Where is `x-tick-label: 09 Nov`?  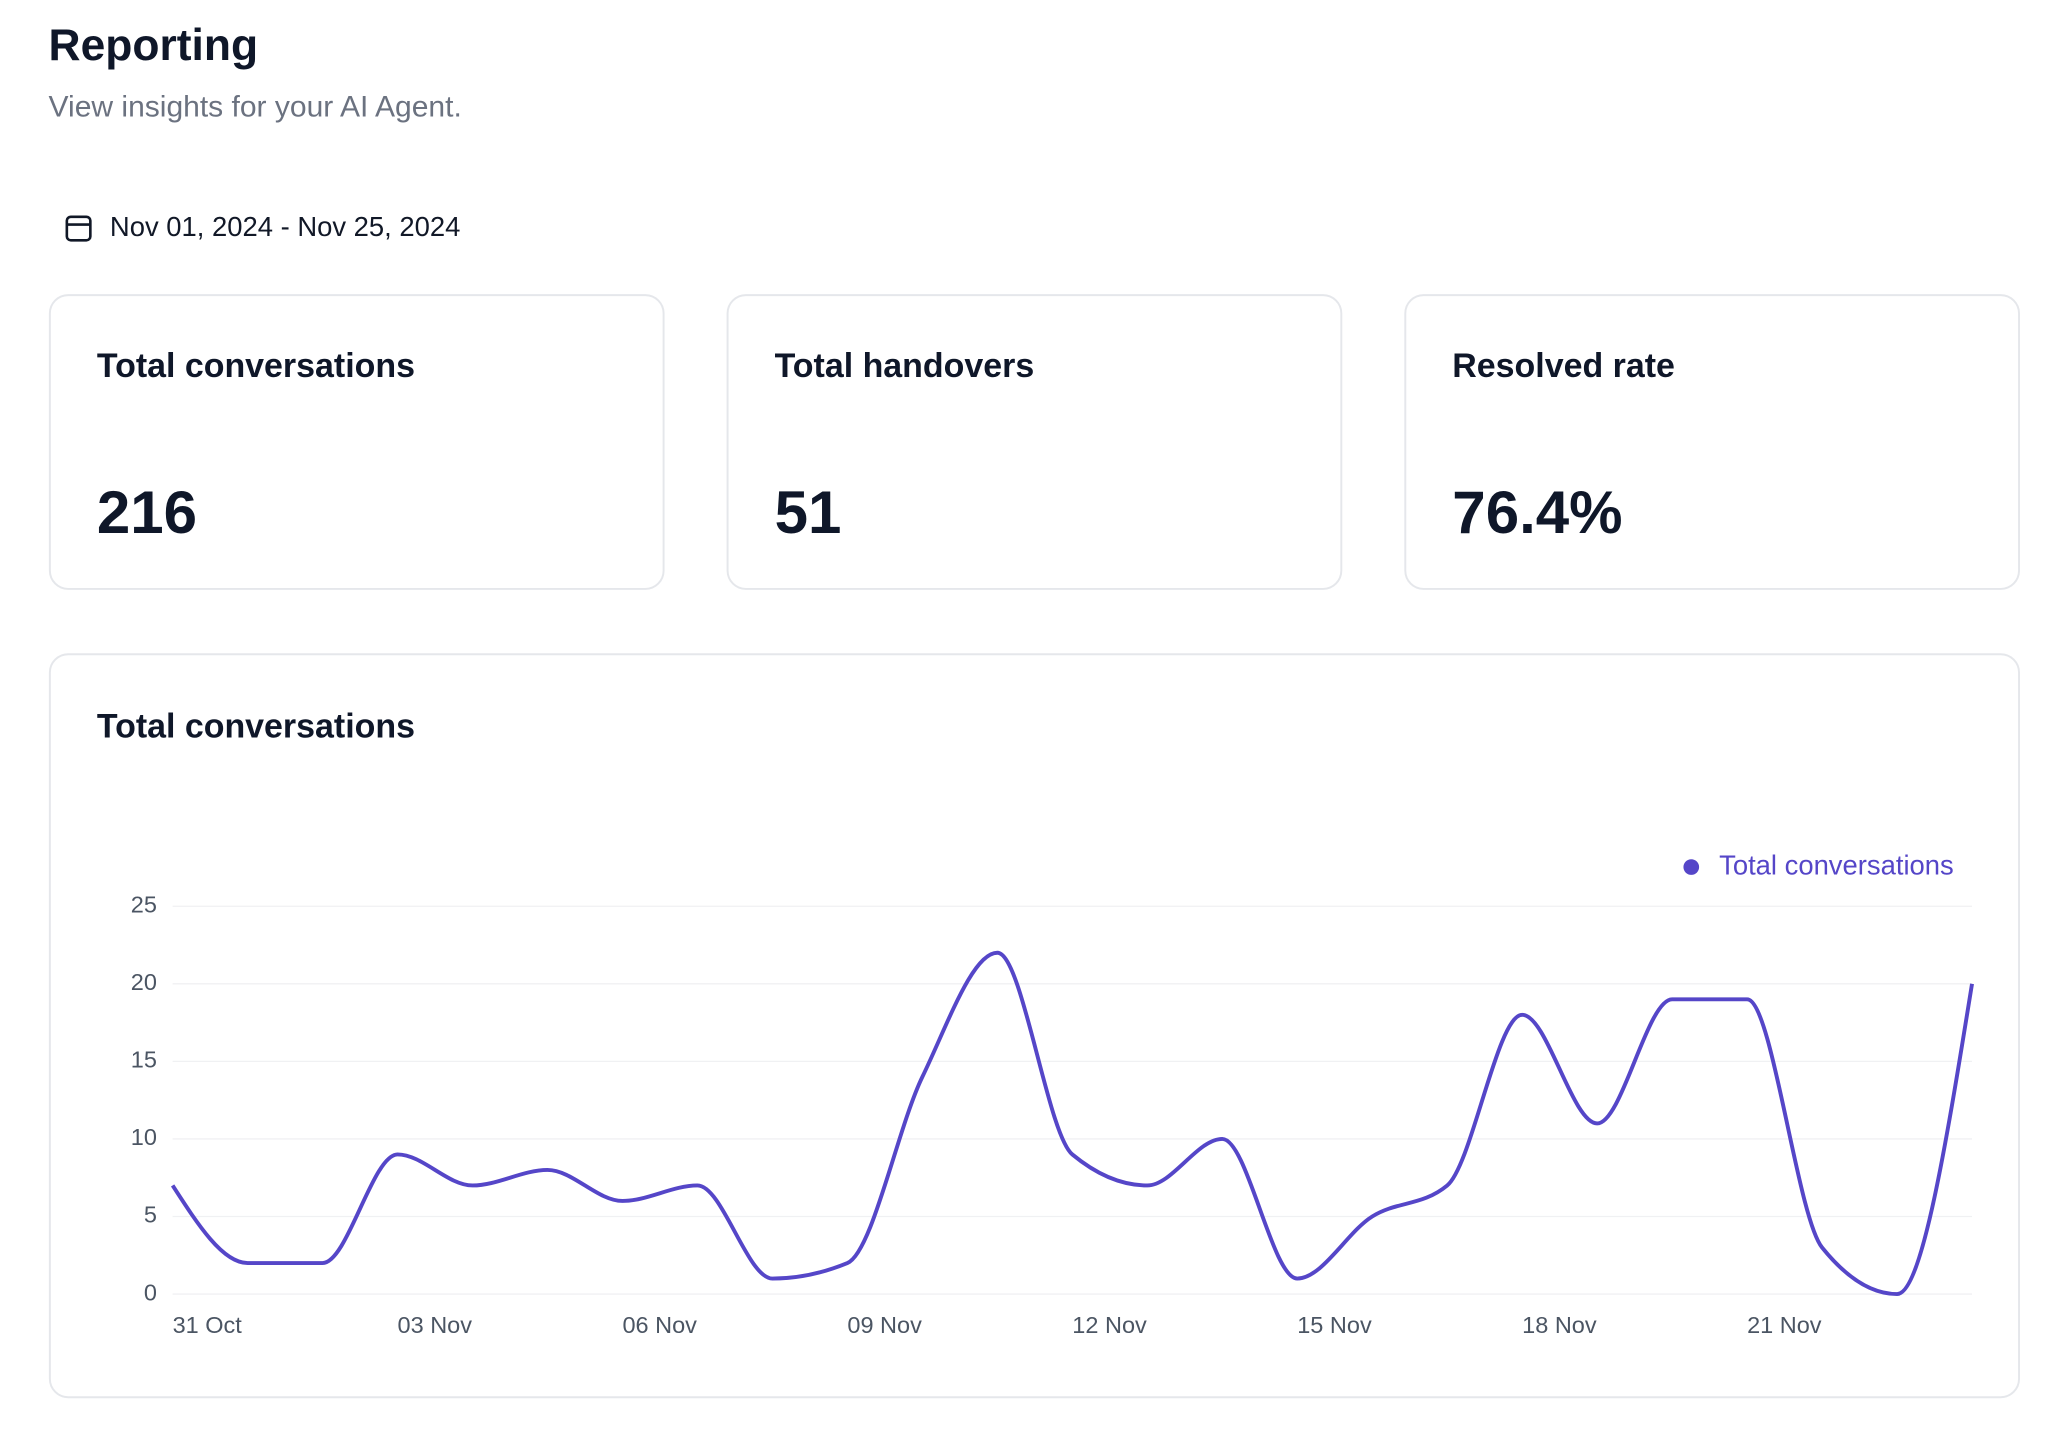 x-tick-label: 09 Nov is located at coordinates (884, 1325).